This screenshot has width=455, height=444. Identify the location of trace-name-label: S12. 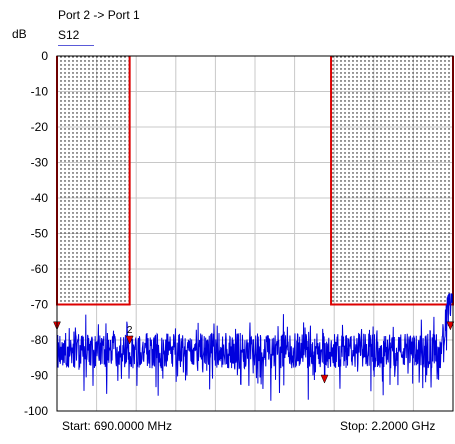
(69, 35).